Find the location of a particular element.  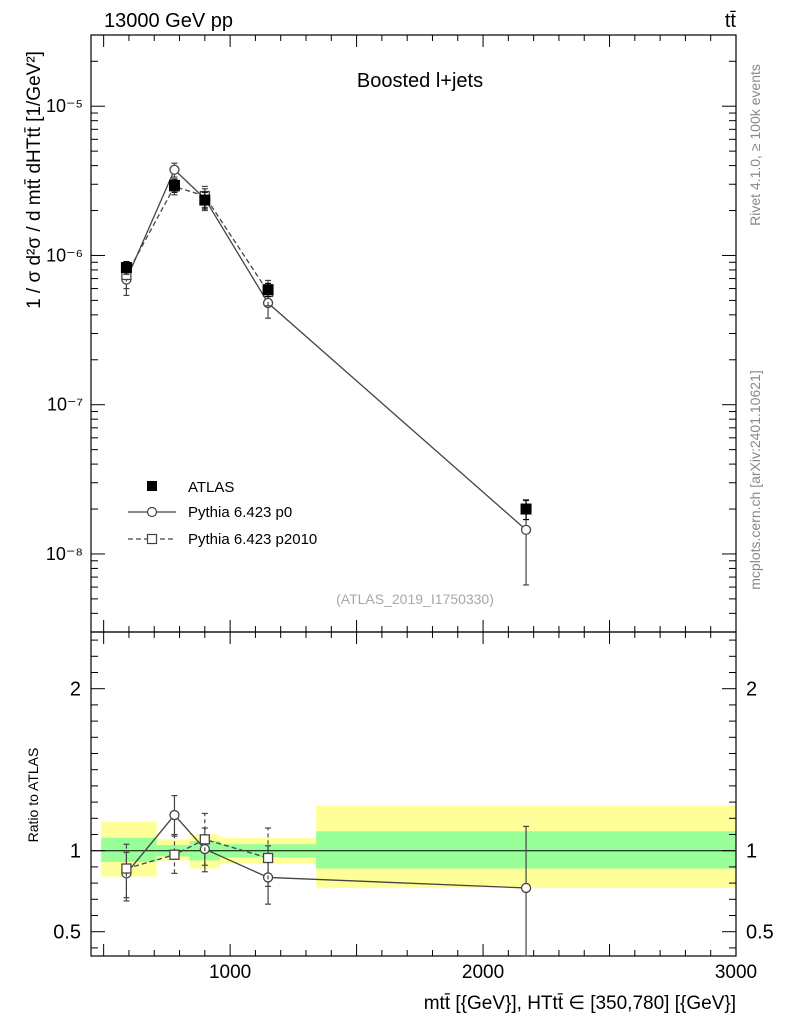

y-tick-label: 10⁻⁶ is located at coordinates (64, 255).